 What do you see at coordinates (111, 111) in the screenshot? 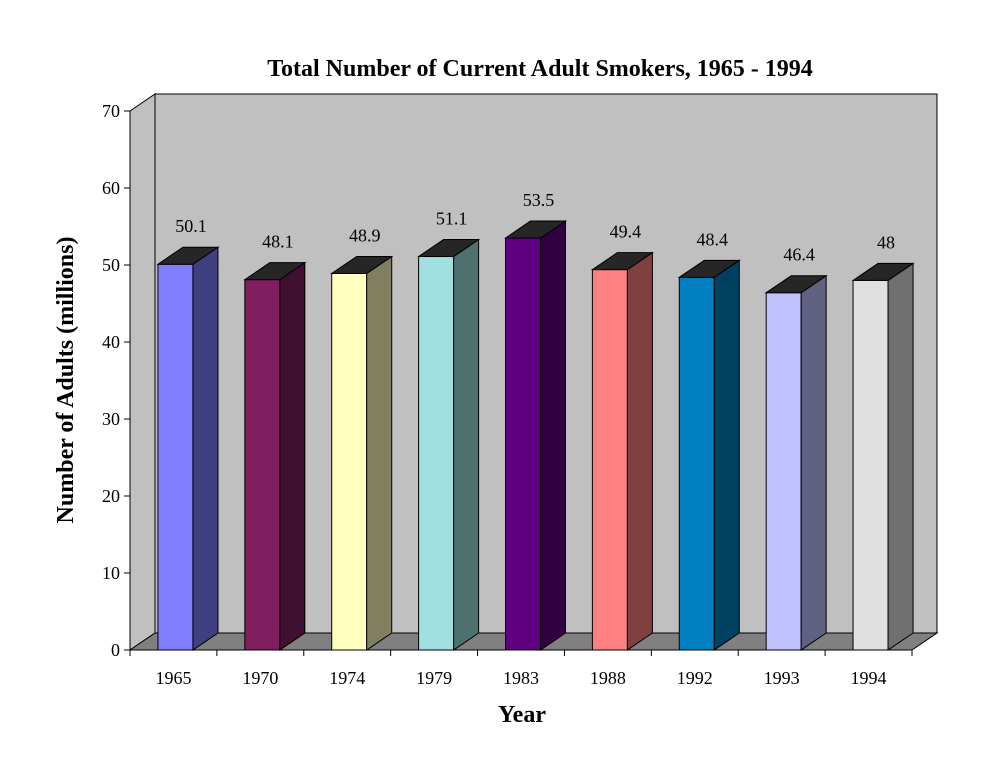
I see `y-tick-label: 70` at bounding box center [111, 111].